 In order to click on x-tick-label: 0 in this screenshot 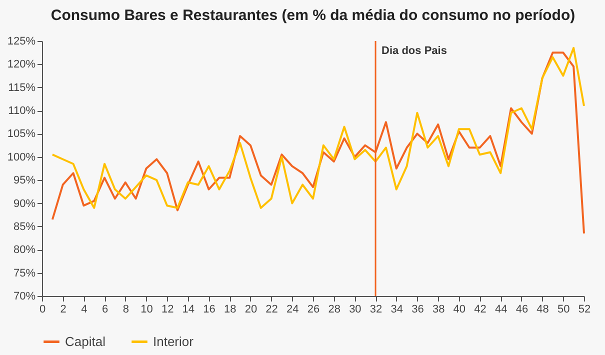, I will do `click(42, 310)`.